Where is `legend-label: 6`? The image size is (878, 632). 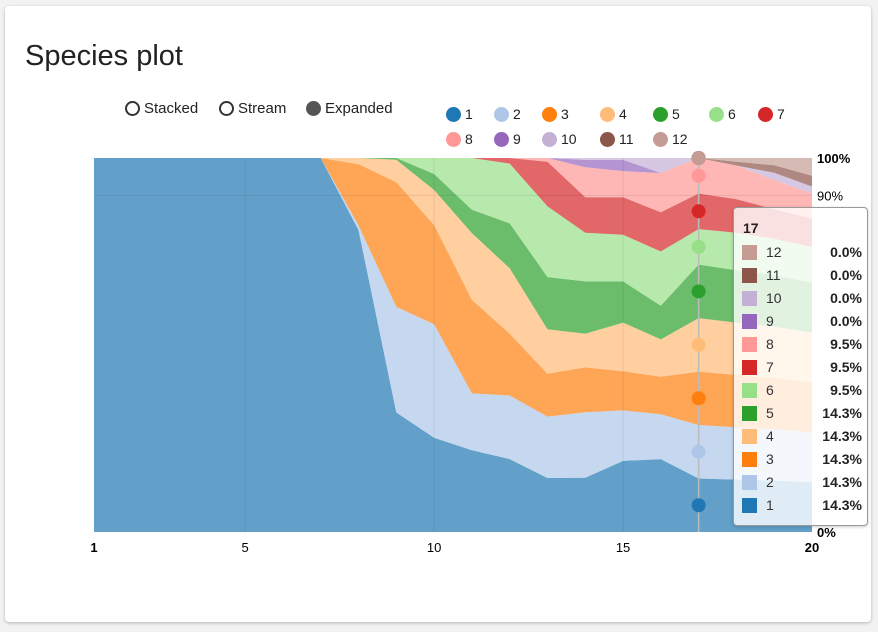
legend-label: 6 is located at coordinates (732, 114).